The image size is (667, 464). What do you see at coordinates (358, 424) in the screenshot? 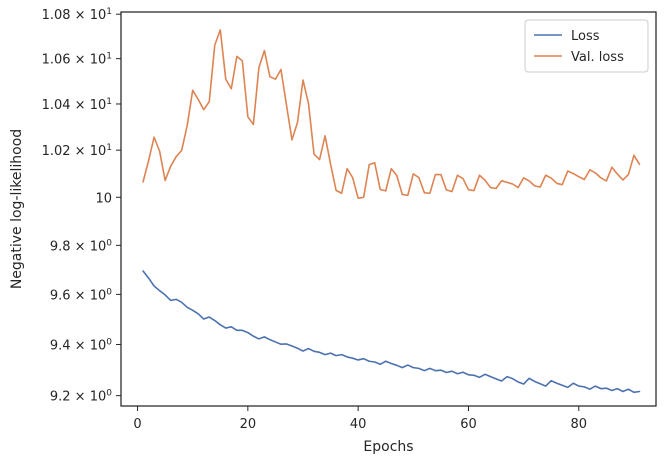
I see `x-tick-label: 40` at bounding box center [358, 424].